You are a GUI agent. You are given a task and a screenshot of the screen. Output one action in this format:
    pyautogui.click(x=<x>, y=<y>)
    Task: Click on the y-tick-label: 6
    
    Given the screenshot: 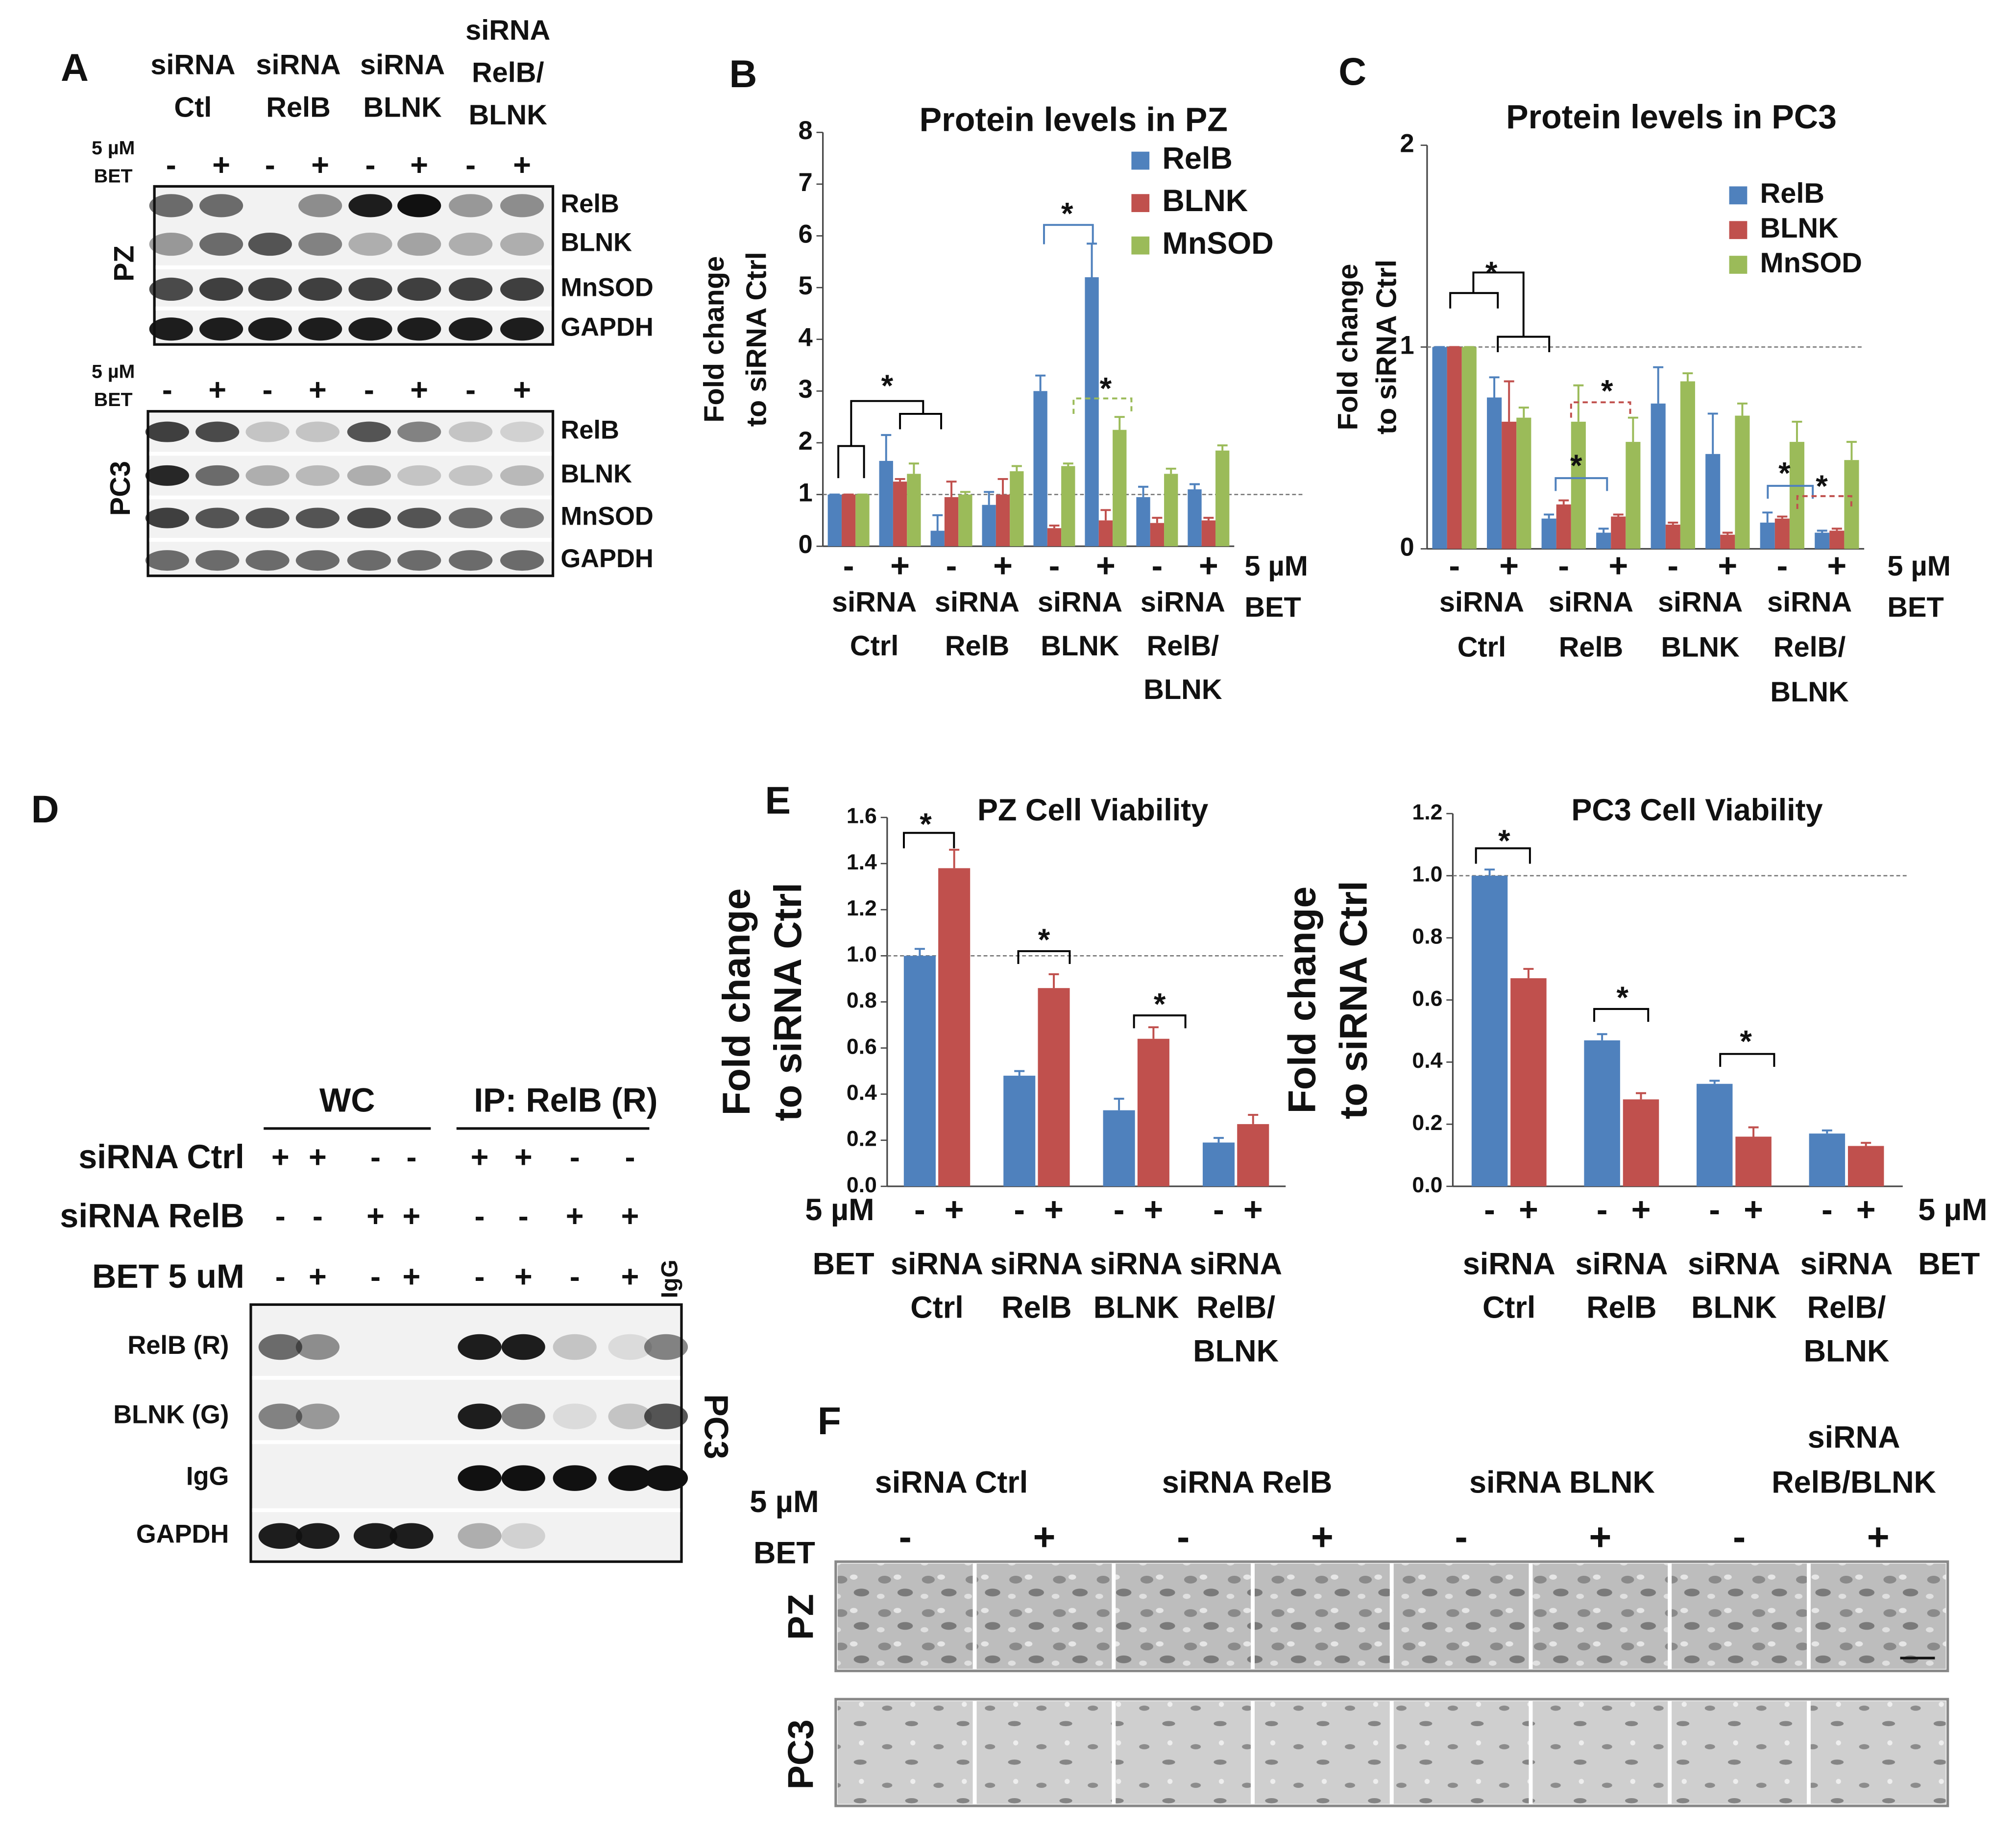 What is the action you would take?
    pyautogui.click(x=805, y=233)
    